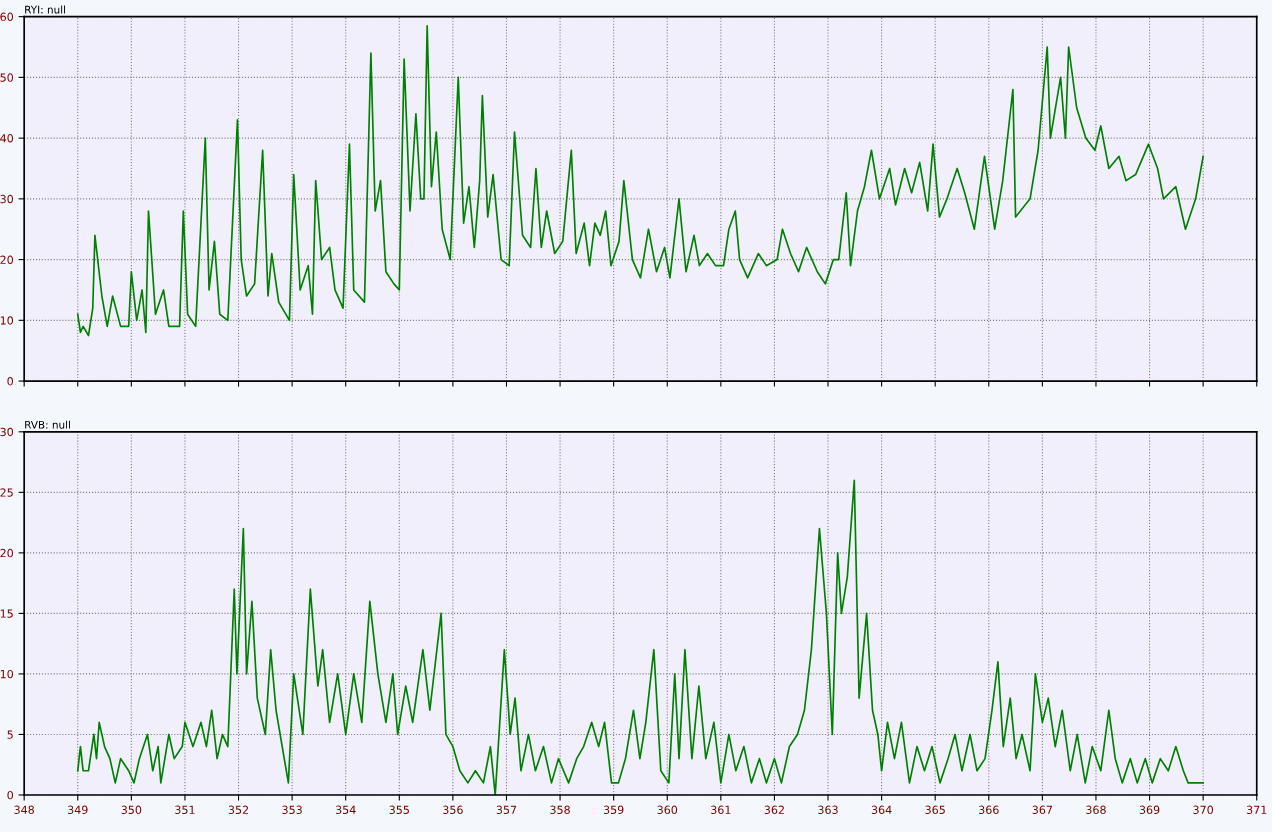 This screenshot has height=832, width=1272. I want to click on x-tick-label: 357, so click(506, 809).